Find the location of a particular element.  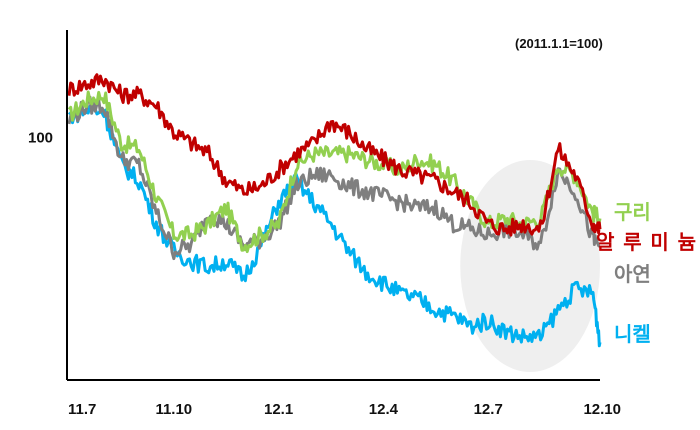

x-tick-label: 12.1 is located at coordinates (278, 409).